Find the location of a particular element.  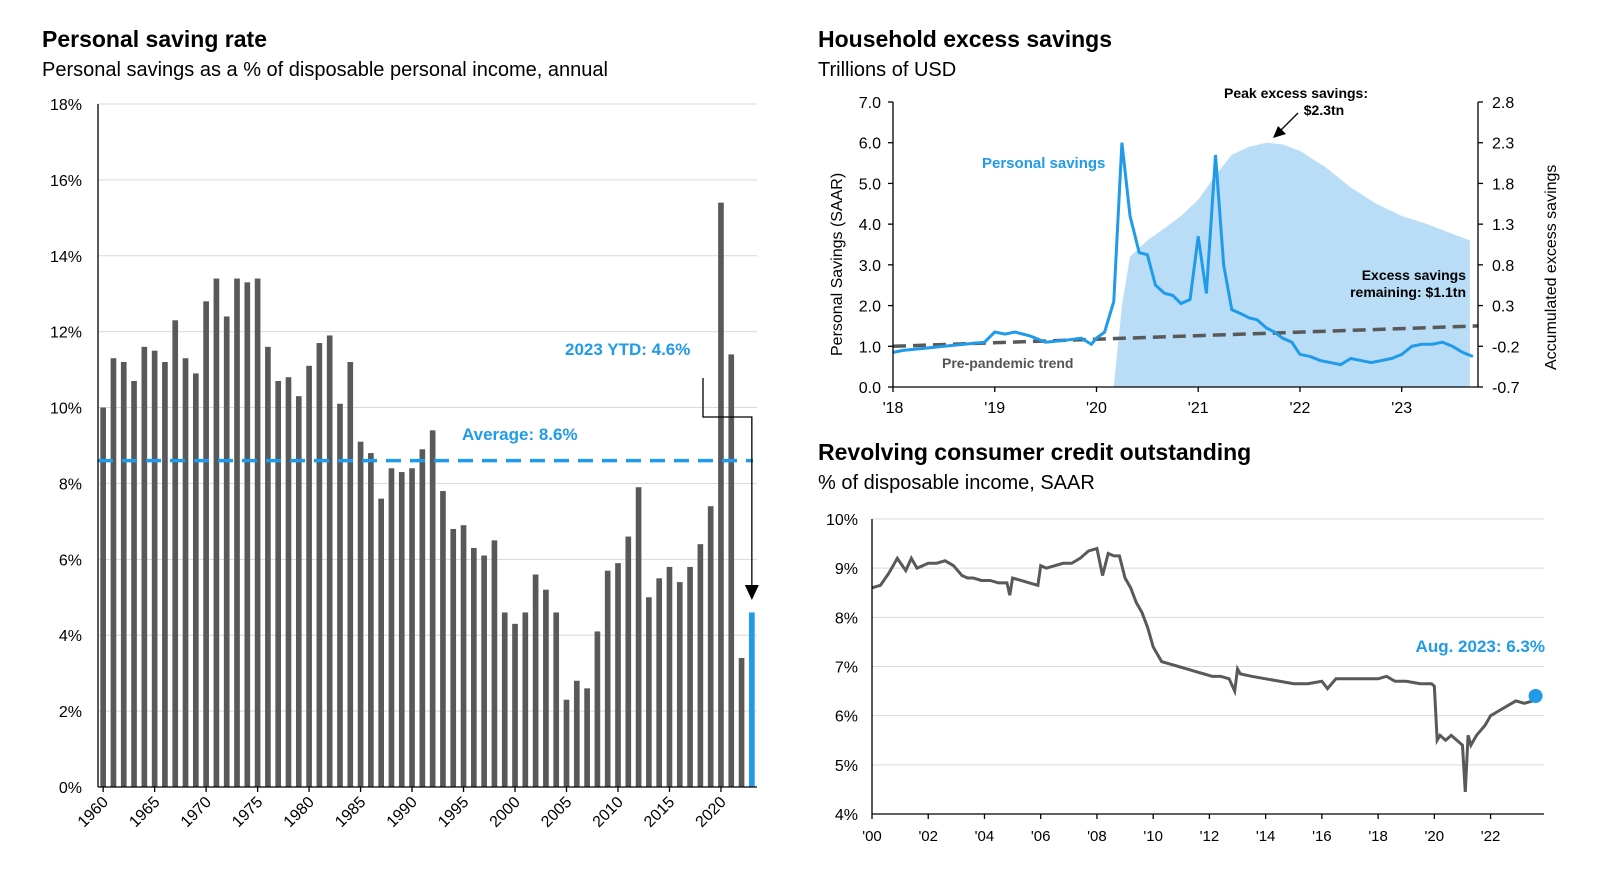

left-tick-label: 2.0 is located at coordinates (870, 307).